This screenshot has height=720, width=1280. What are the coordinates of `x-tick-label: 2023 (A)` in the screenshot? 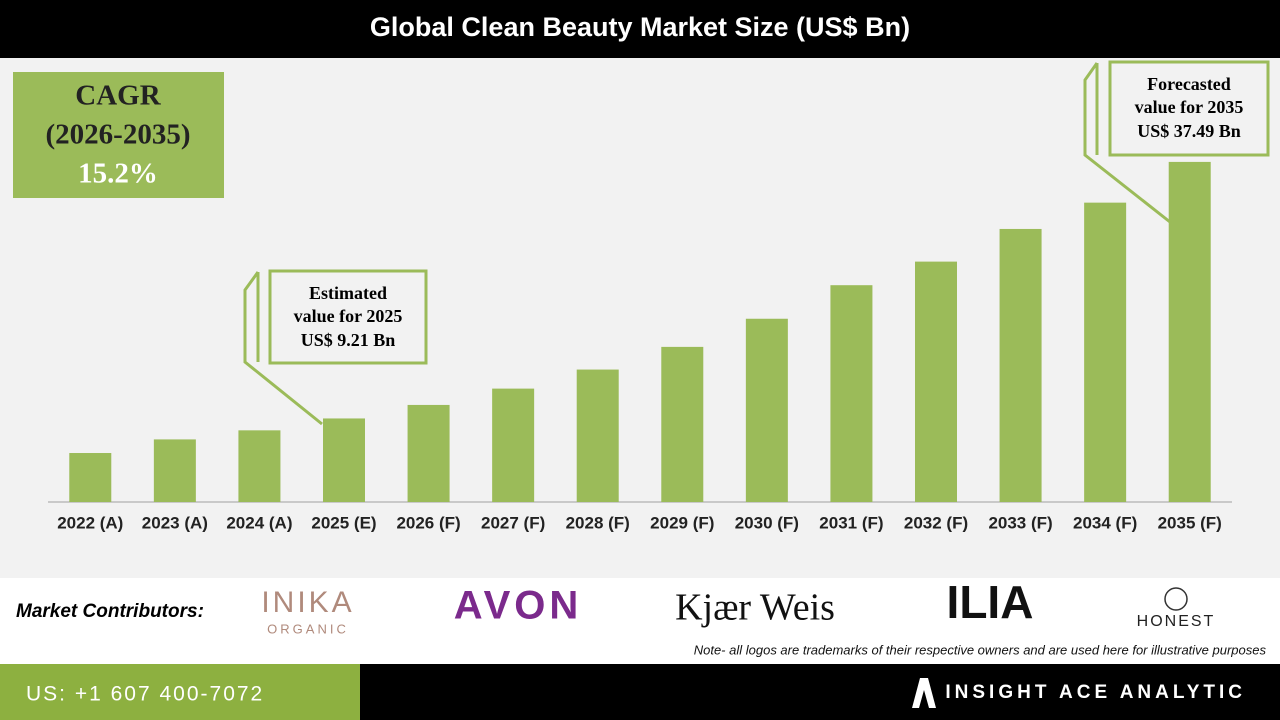 It's located at (175, 522).